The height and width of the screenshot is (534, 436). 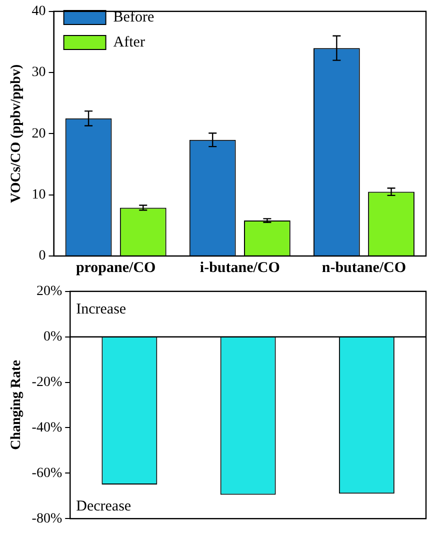 What do you see at coordinates (240, 268) in the screenshot?
I see `x-tick-label: i-butane/CO` at bounding box center [240, 268].